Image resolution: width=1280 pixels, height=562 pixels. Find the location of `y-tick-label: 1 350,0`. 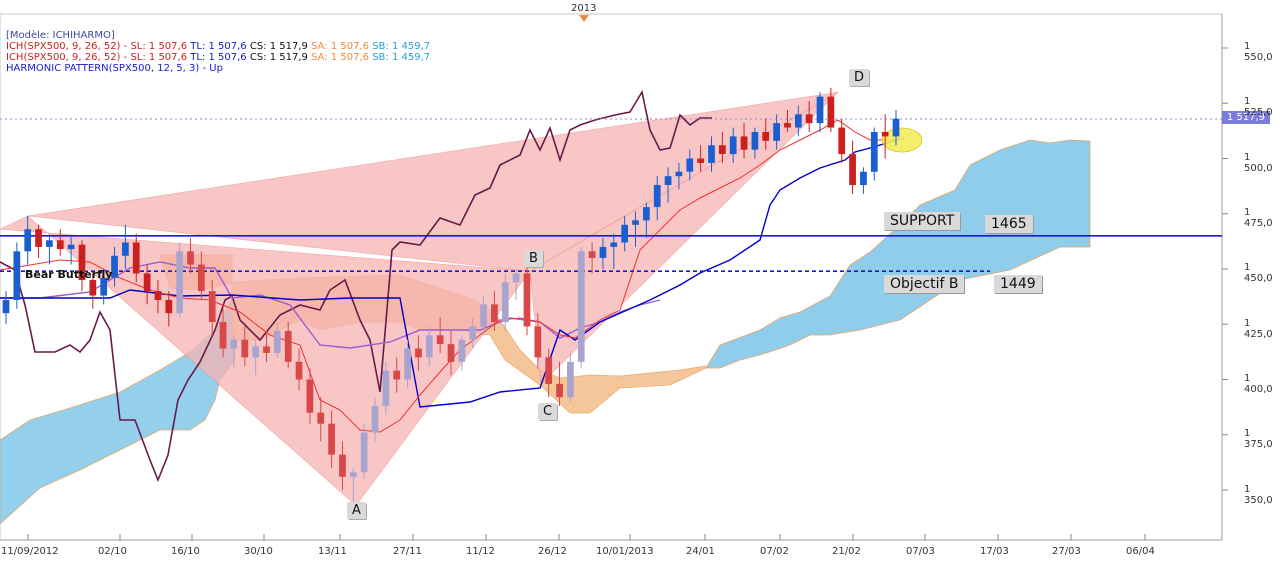

y-tick-label: 1 350,0 is located at coordinates (1258, 495).